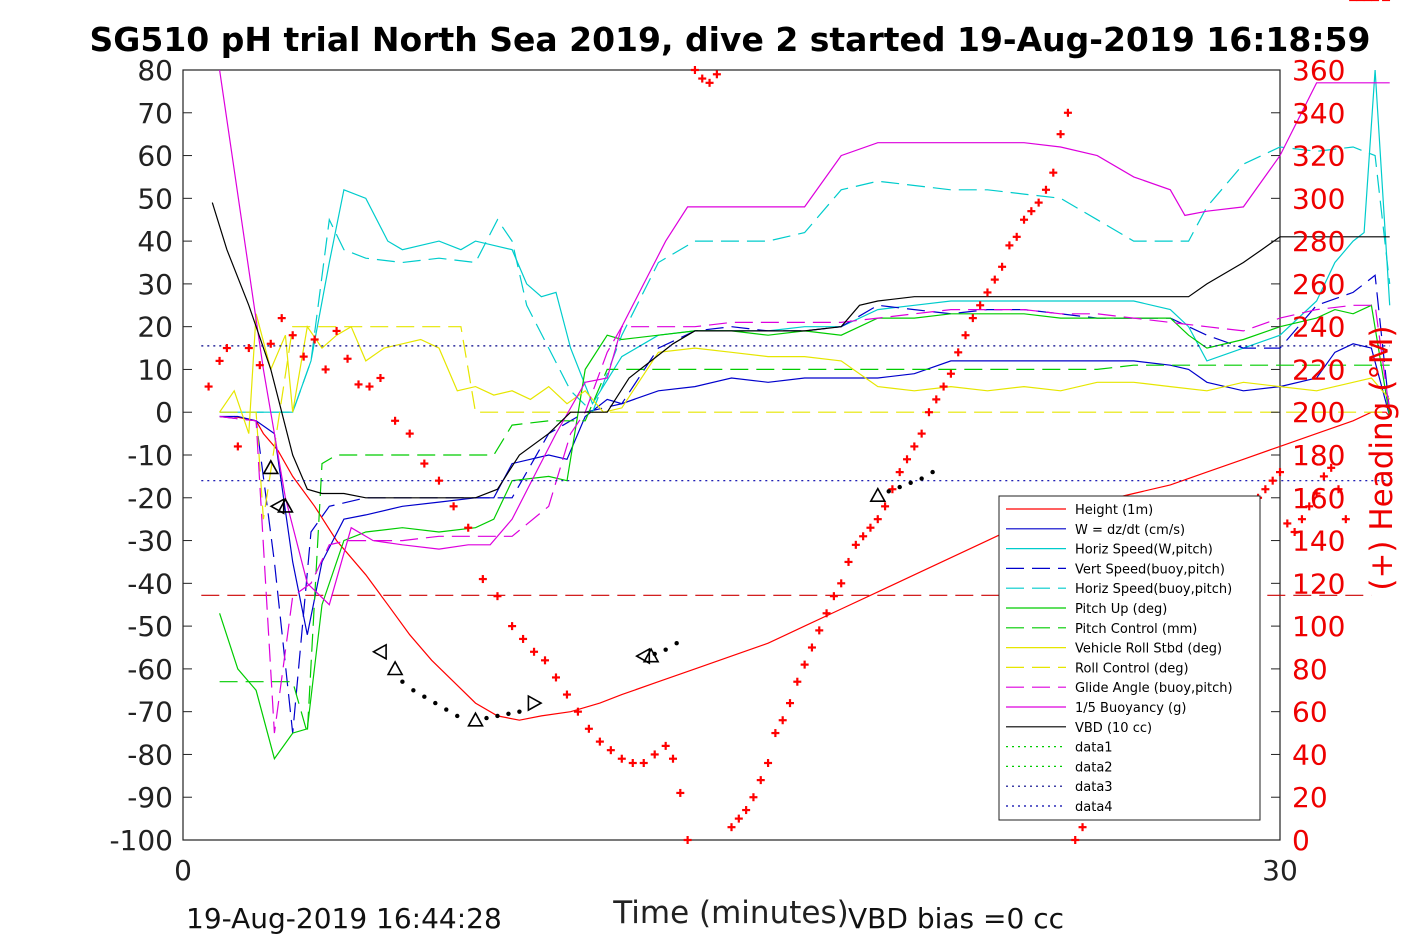  What do you see at coordinates (1144, 550) in the screenshot?
I see `legend-entry: Horiz Speed(W,pitch)` at bounding box center [1144, 550].